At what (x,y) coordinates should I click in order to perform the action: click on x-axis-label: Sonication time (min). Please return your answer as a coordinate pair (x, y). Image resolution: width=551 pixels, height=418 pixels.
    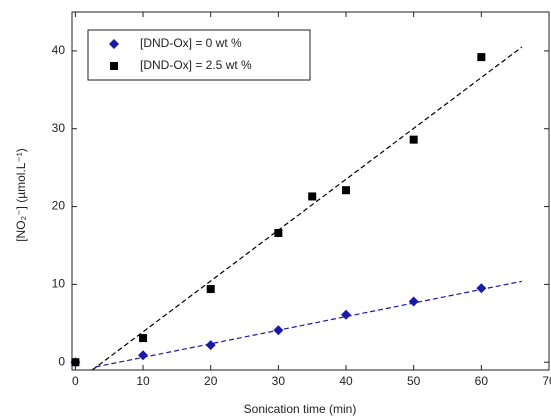
    Looking at the image, I should click on (300, 409).